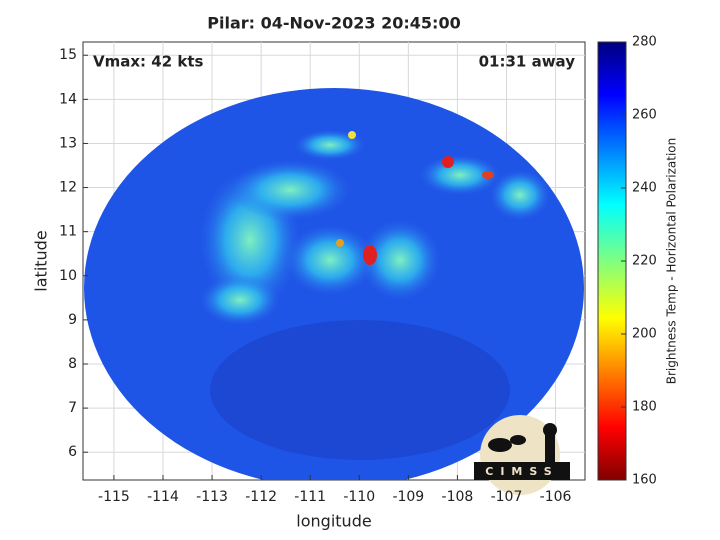 Image resolution: width=720 pixels, height=540 pixels. Describe the element at coordinates (114, 497) in the screenshot. I see `x-tick-label: -115` at that location.